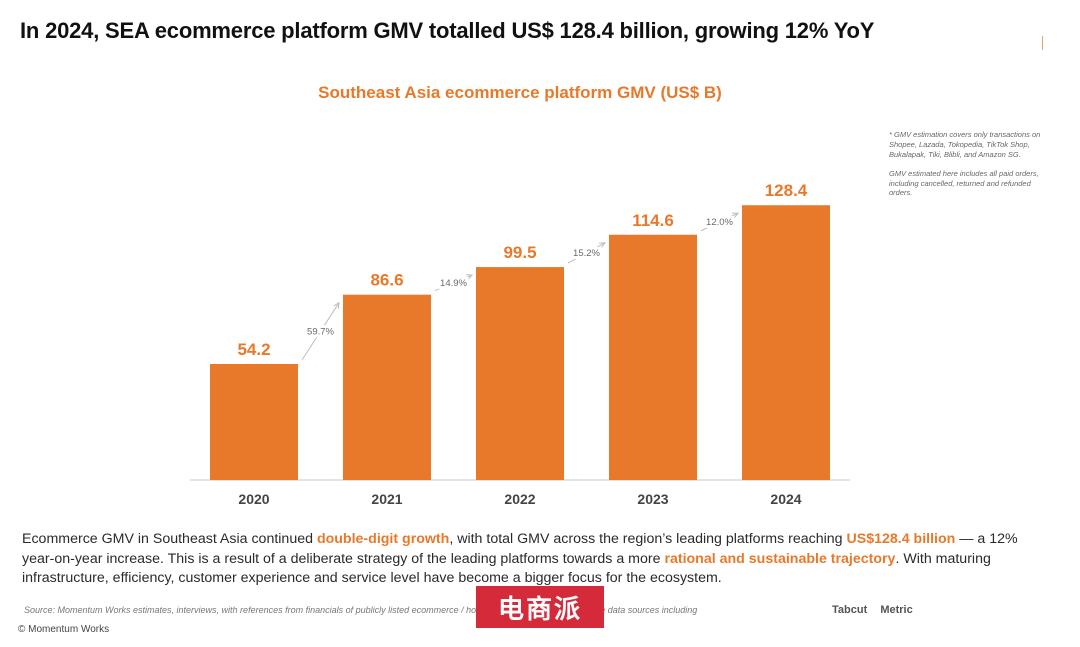 This screenshot has height=647, width=1080. Describe the element at coordinates (64, 629) in the screenshot. I see `copyright-notice: © Momentum Works` at that location.